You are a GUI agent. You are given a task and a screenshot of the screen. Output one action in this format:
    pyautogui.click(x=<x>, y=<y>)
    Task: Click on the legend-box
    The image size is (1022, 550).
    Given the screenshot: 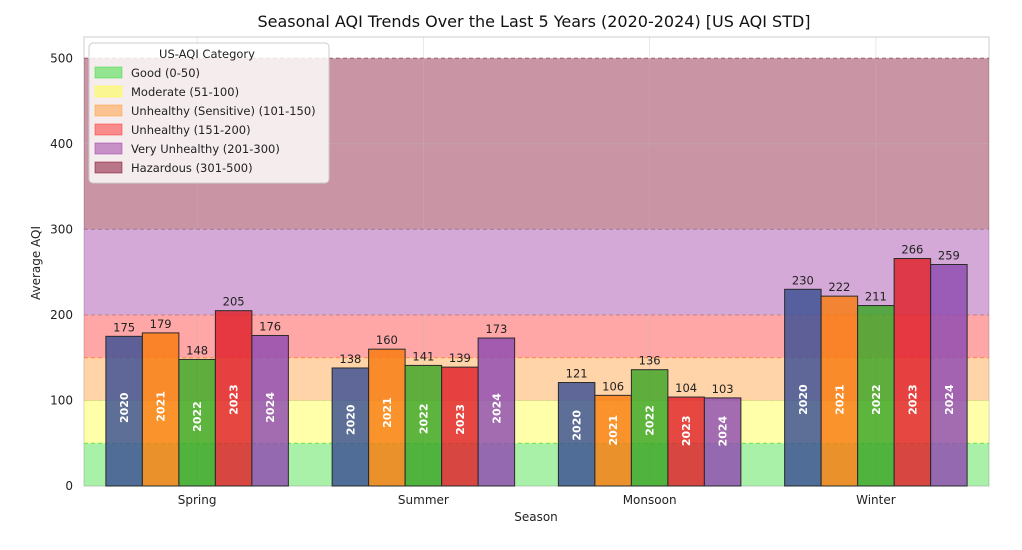 What is the action you would take?
    pyautogui.click(x=209, y=113)
    